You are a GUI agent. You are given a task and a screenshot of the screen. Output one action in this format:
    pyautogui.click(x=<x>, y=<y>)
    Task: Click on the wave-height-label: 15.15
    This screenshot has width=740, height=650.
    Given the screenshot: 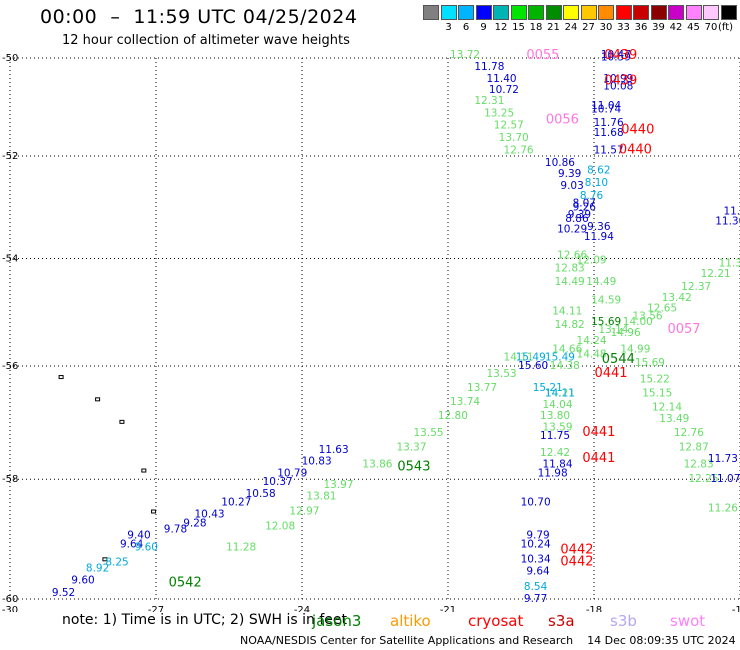 What is the action you would take?
    pyautogui.click(x=657, y=394)
    